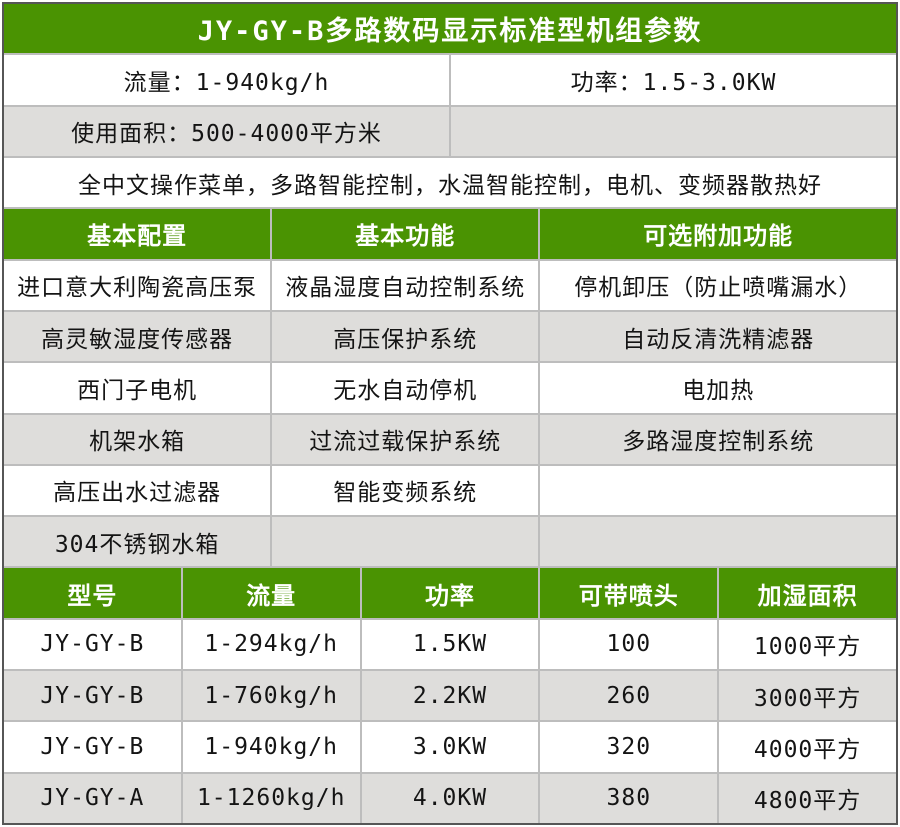  Describe the element at coordinates (450, 747) in the screenshot. I see `model-cell: 3.0KW` at that location.